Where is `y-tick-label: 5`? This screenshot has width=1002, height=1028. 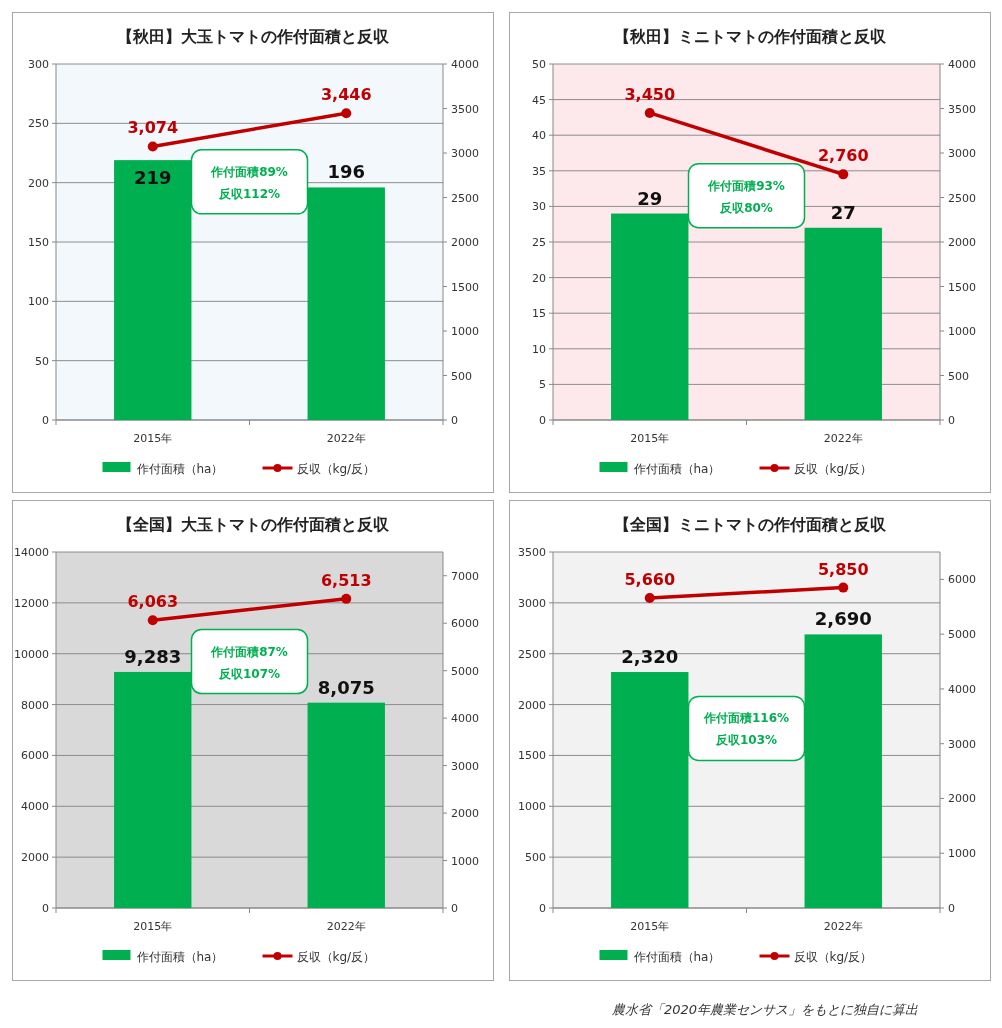
y-tick-label: 5 is located at coordinates (542, 385).